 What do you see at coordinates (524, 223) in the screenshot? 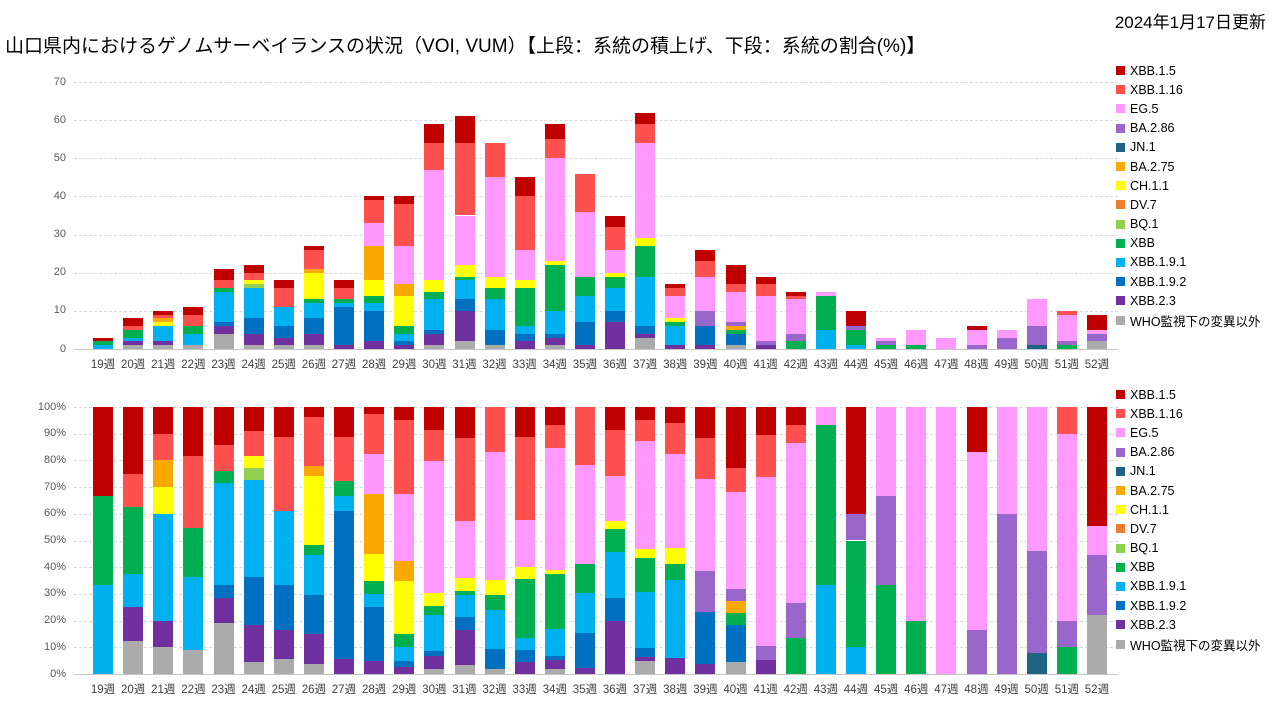
I see `bar-segment-33週-XBB.1.16` at bounding box center [524, 223].